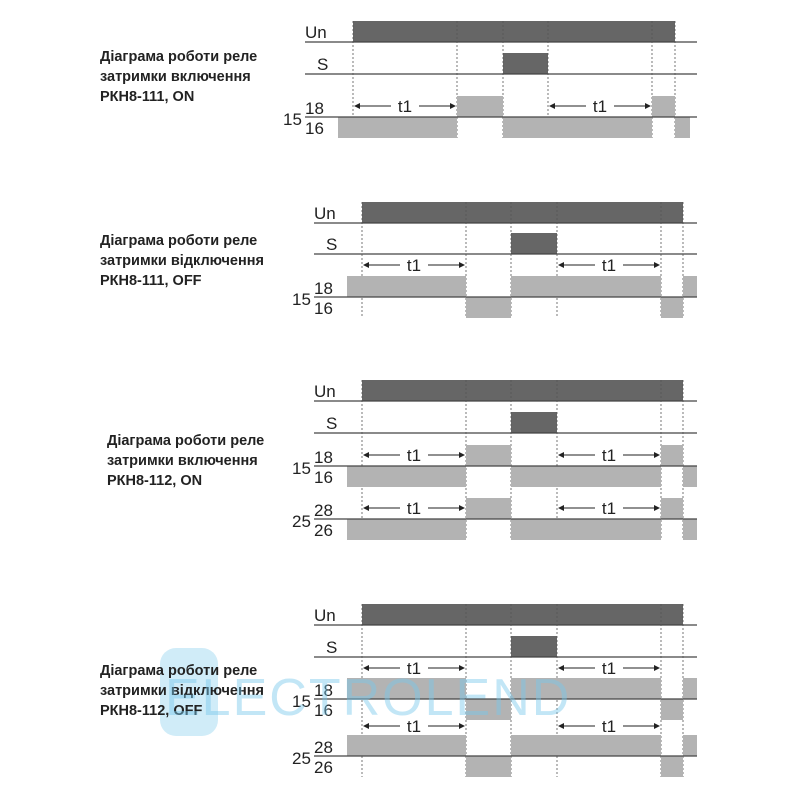  What do you see at coordinates (151, 281) in the screenshot?
I see `title-line: РКН8-111, OFF` at bounding box center [151, 281].